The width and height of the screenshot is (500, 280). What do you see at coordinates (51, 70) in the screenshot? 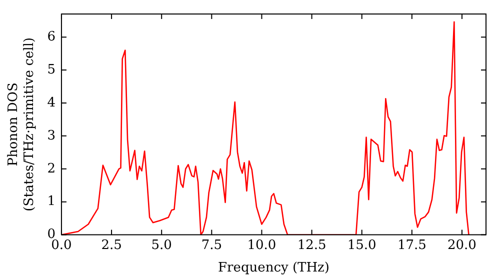
I see `y-tick-label: 5` at bounding box center [51, 70].